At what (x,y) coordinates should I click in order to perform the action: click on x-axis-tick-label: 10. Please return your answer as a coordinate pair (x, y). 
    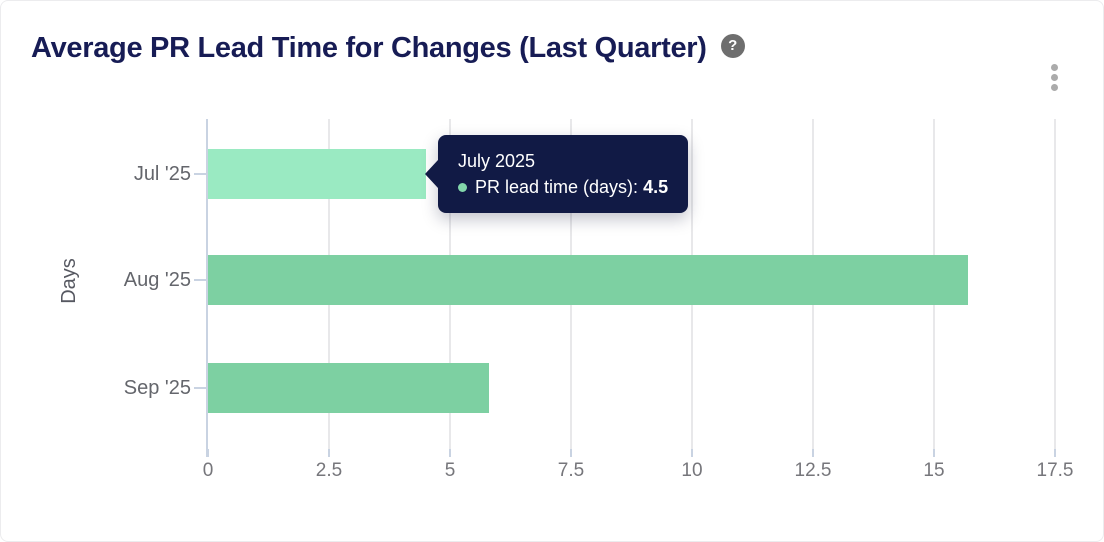
    Looking at the image, I should click on (692, 470).